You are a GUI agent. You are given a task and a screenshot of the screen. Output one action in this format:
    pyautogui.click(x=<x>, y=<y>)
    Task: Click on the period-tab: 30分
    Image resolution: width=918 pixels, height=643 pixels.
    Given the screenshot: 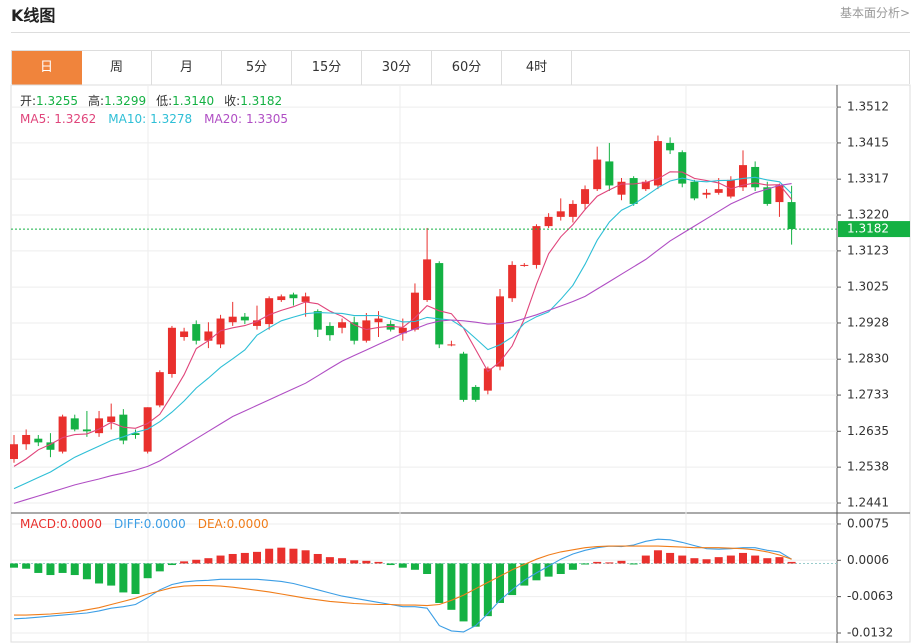 What is the action you would take?
    pyautogui.click(x=397, y=68)
    